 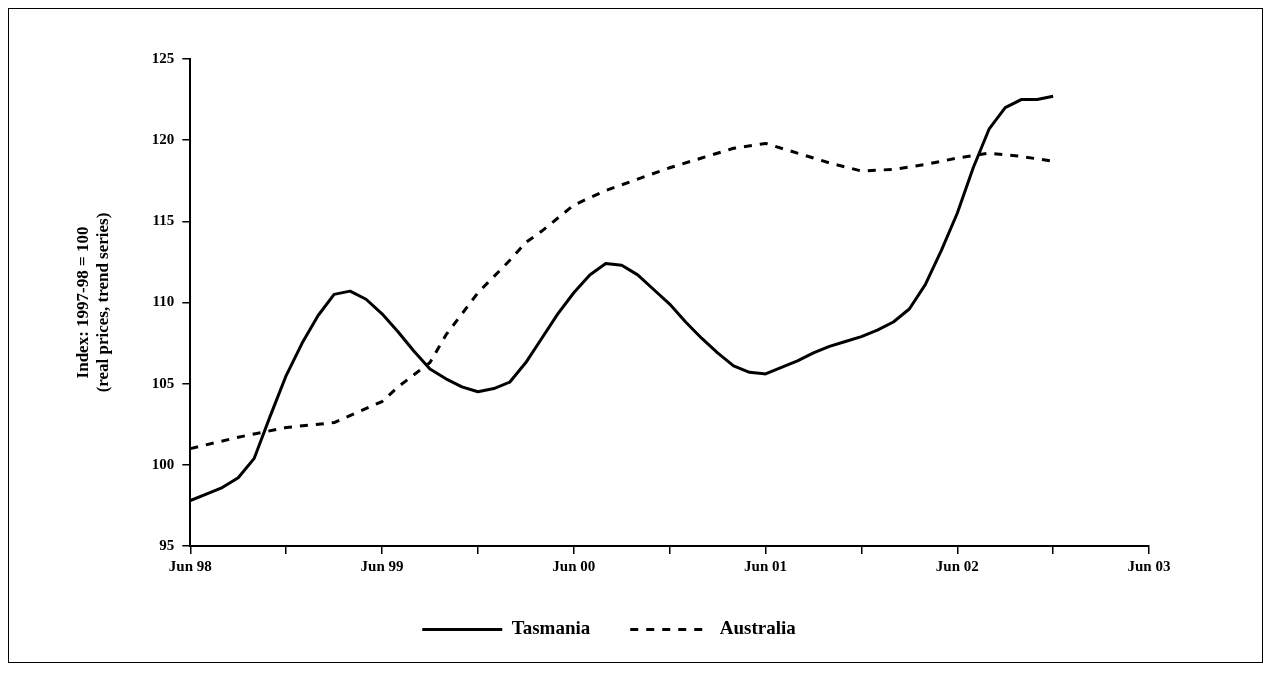 What do you see at coordinates (382, 565) in the screenshot?
I see `x-tick-label: Jun 99` at bounding box center [382, 565].